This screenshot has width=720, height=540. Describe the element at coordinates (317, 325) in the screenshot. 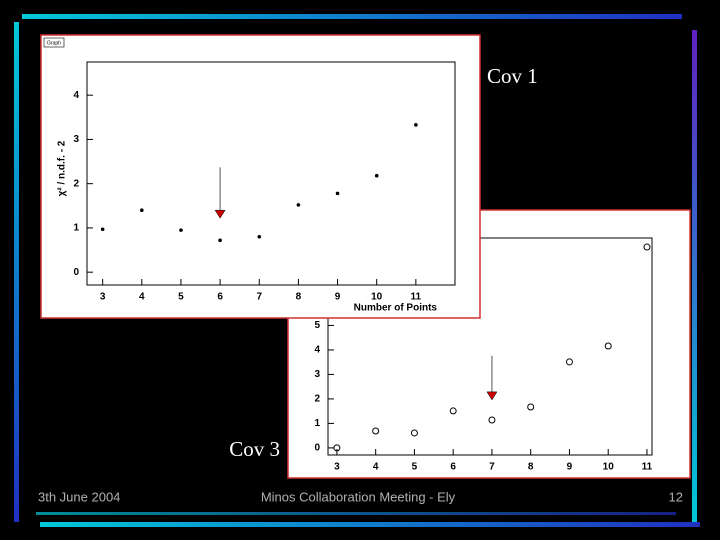

I see `y-tick-label: 5` at that location.